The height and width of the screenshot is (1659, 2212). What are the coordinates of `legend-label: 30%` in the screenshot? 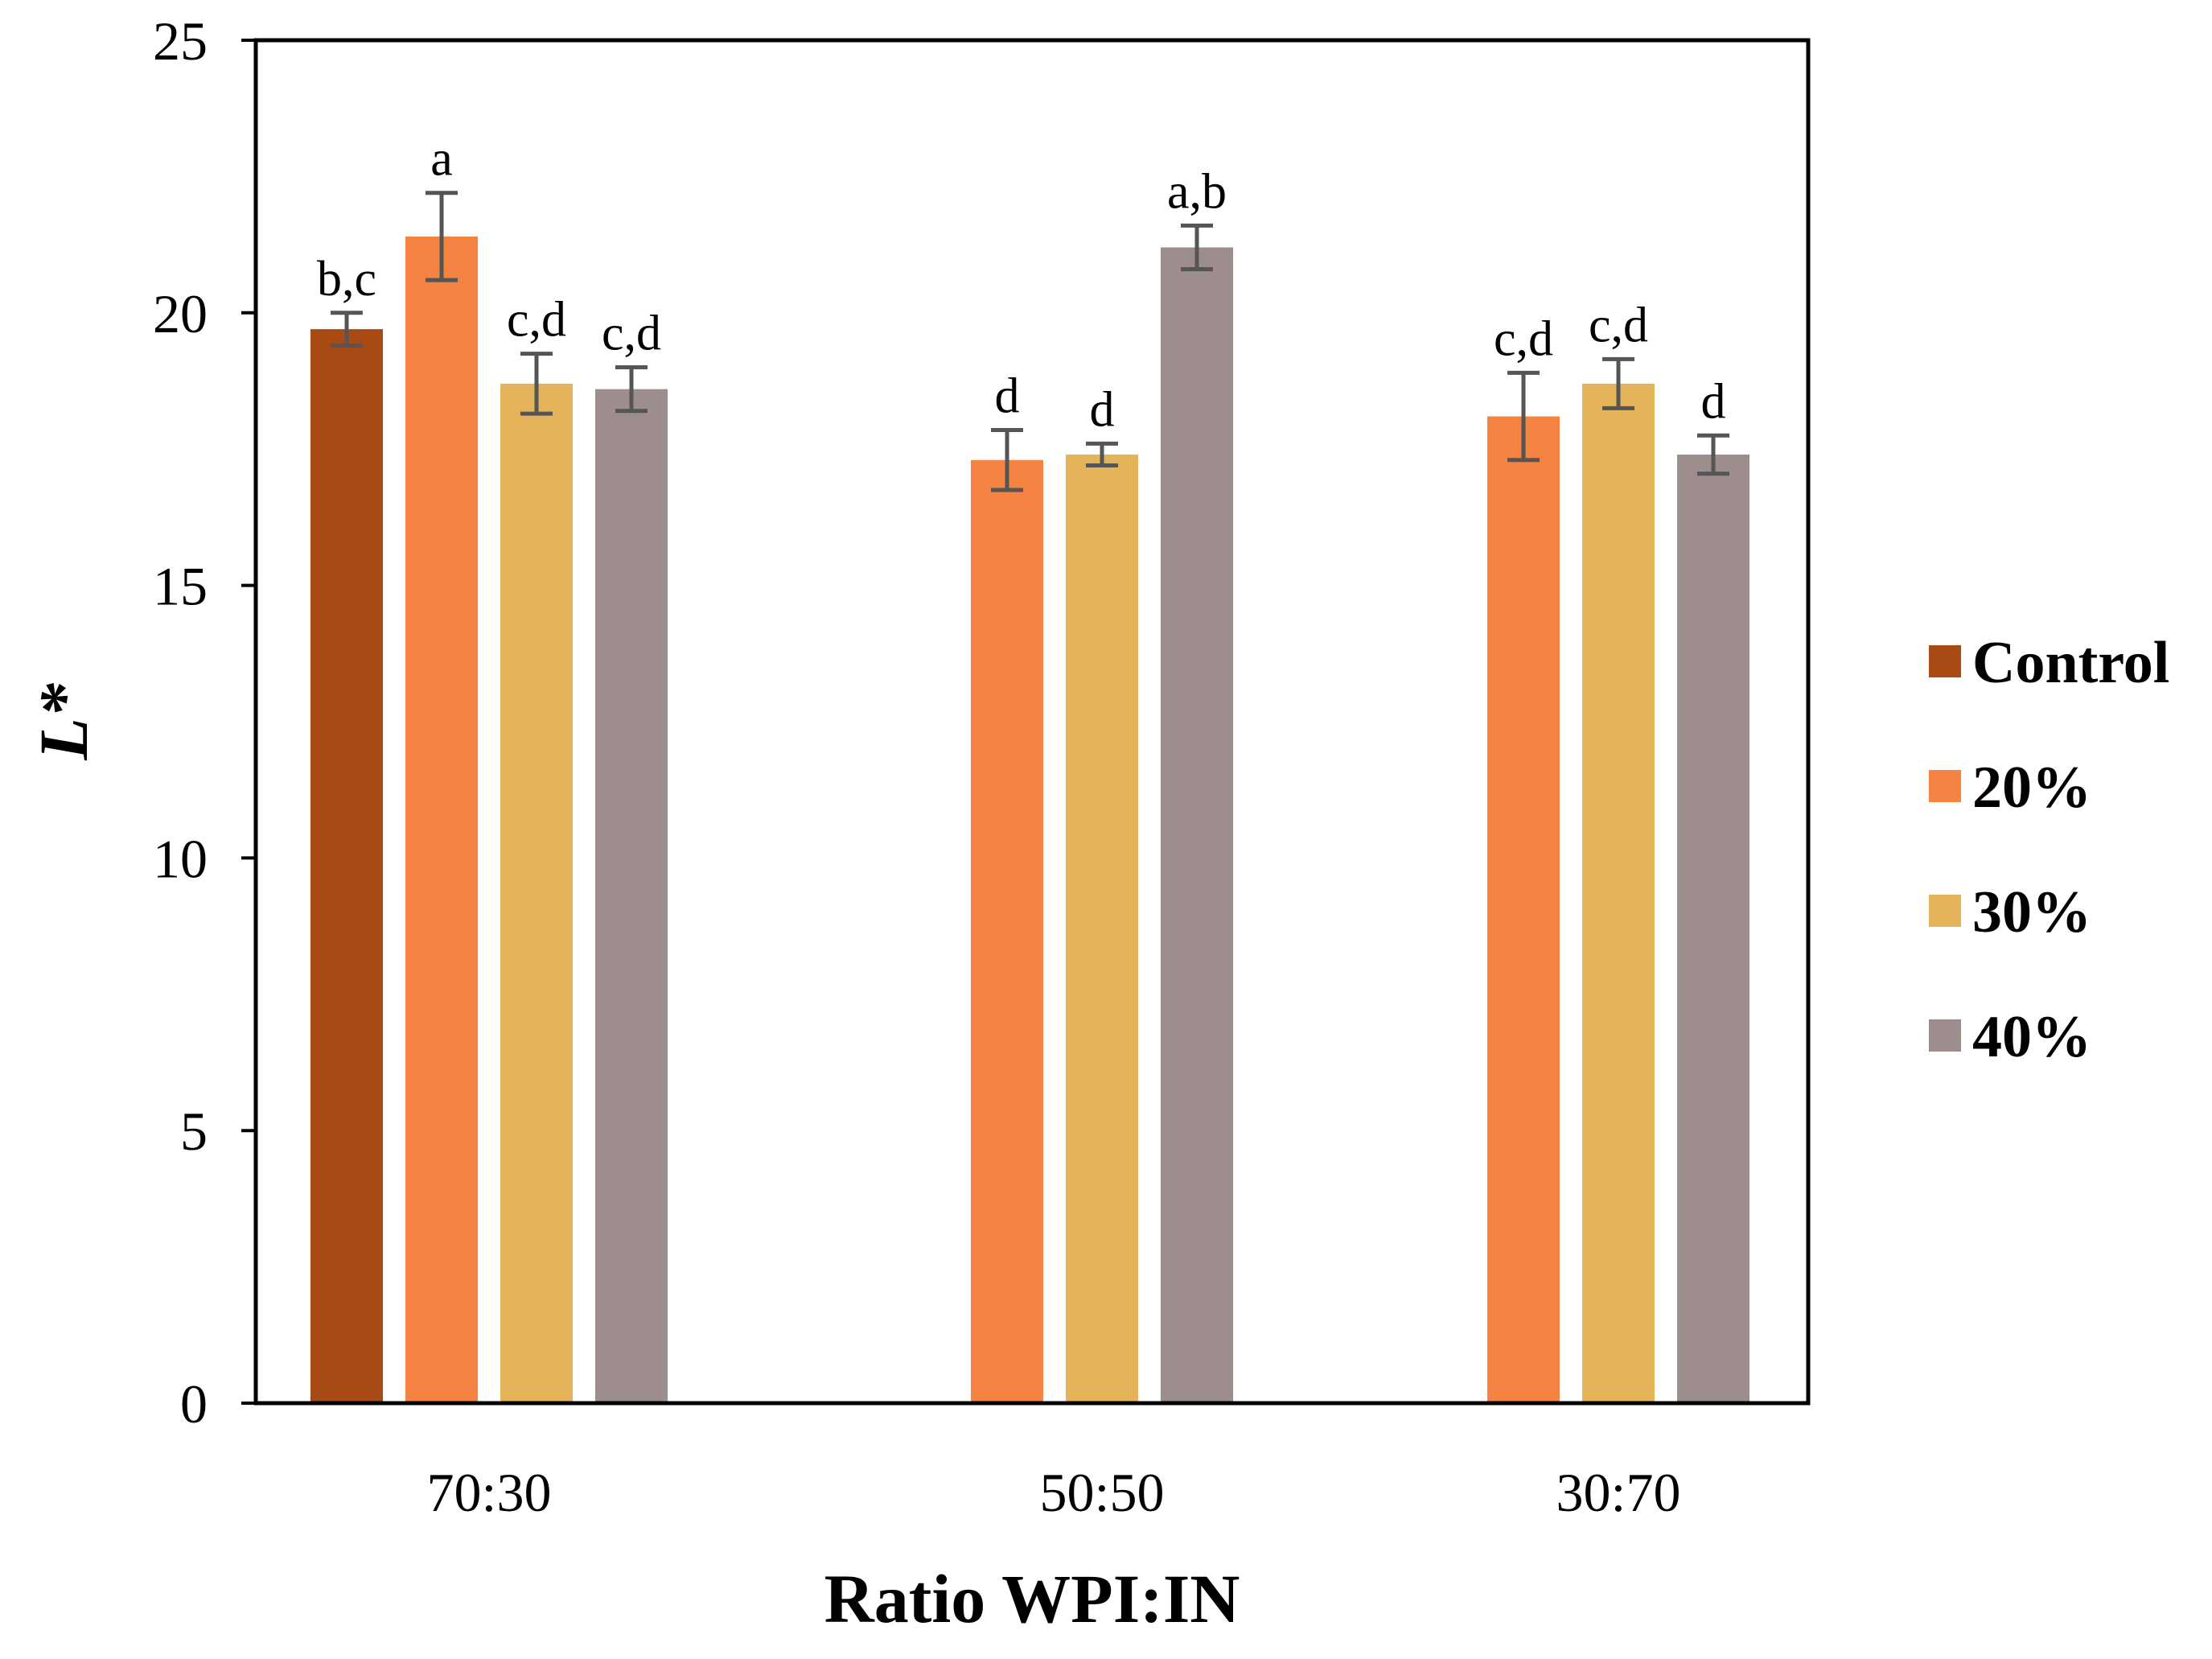 It's located at (2031, 912).